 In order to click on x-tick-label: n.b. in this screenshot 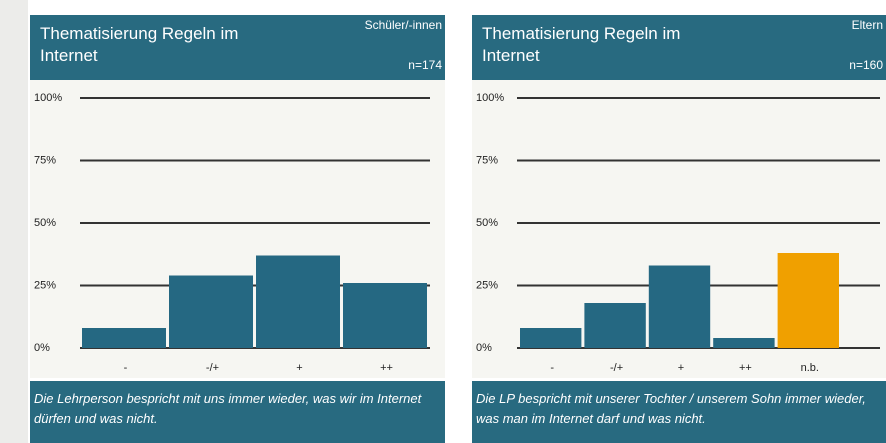, I will do `click(810, 368)`.